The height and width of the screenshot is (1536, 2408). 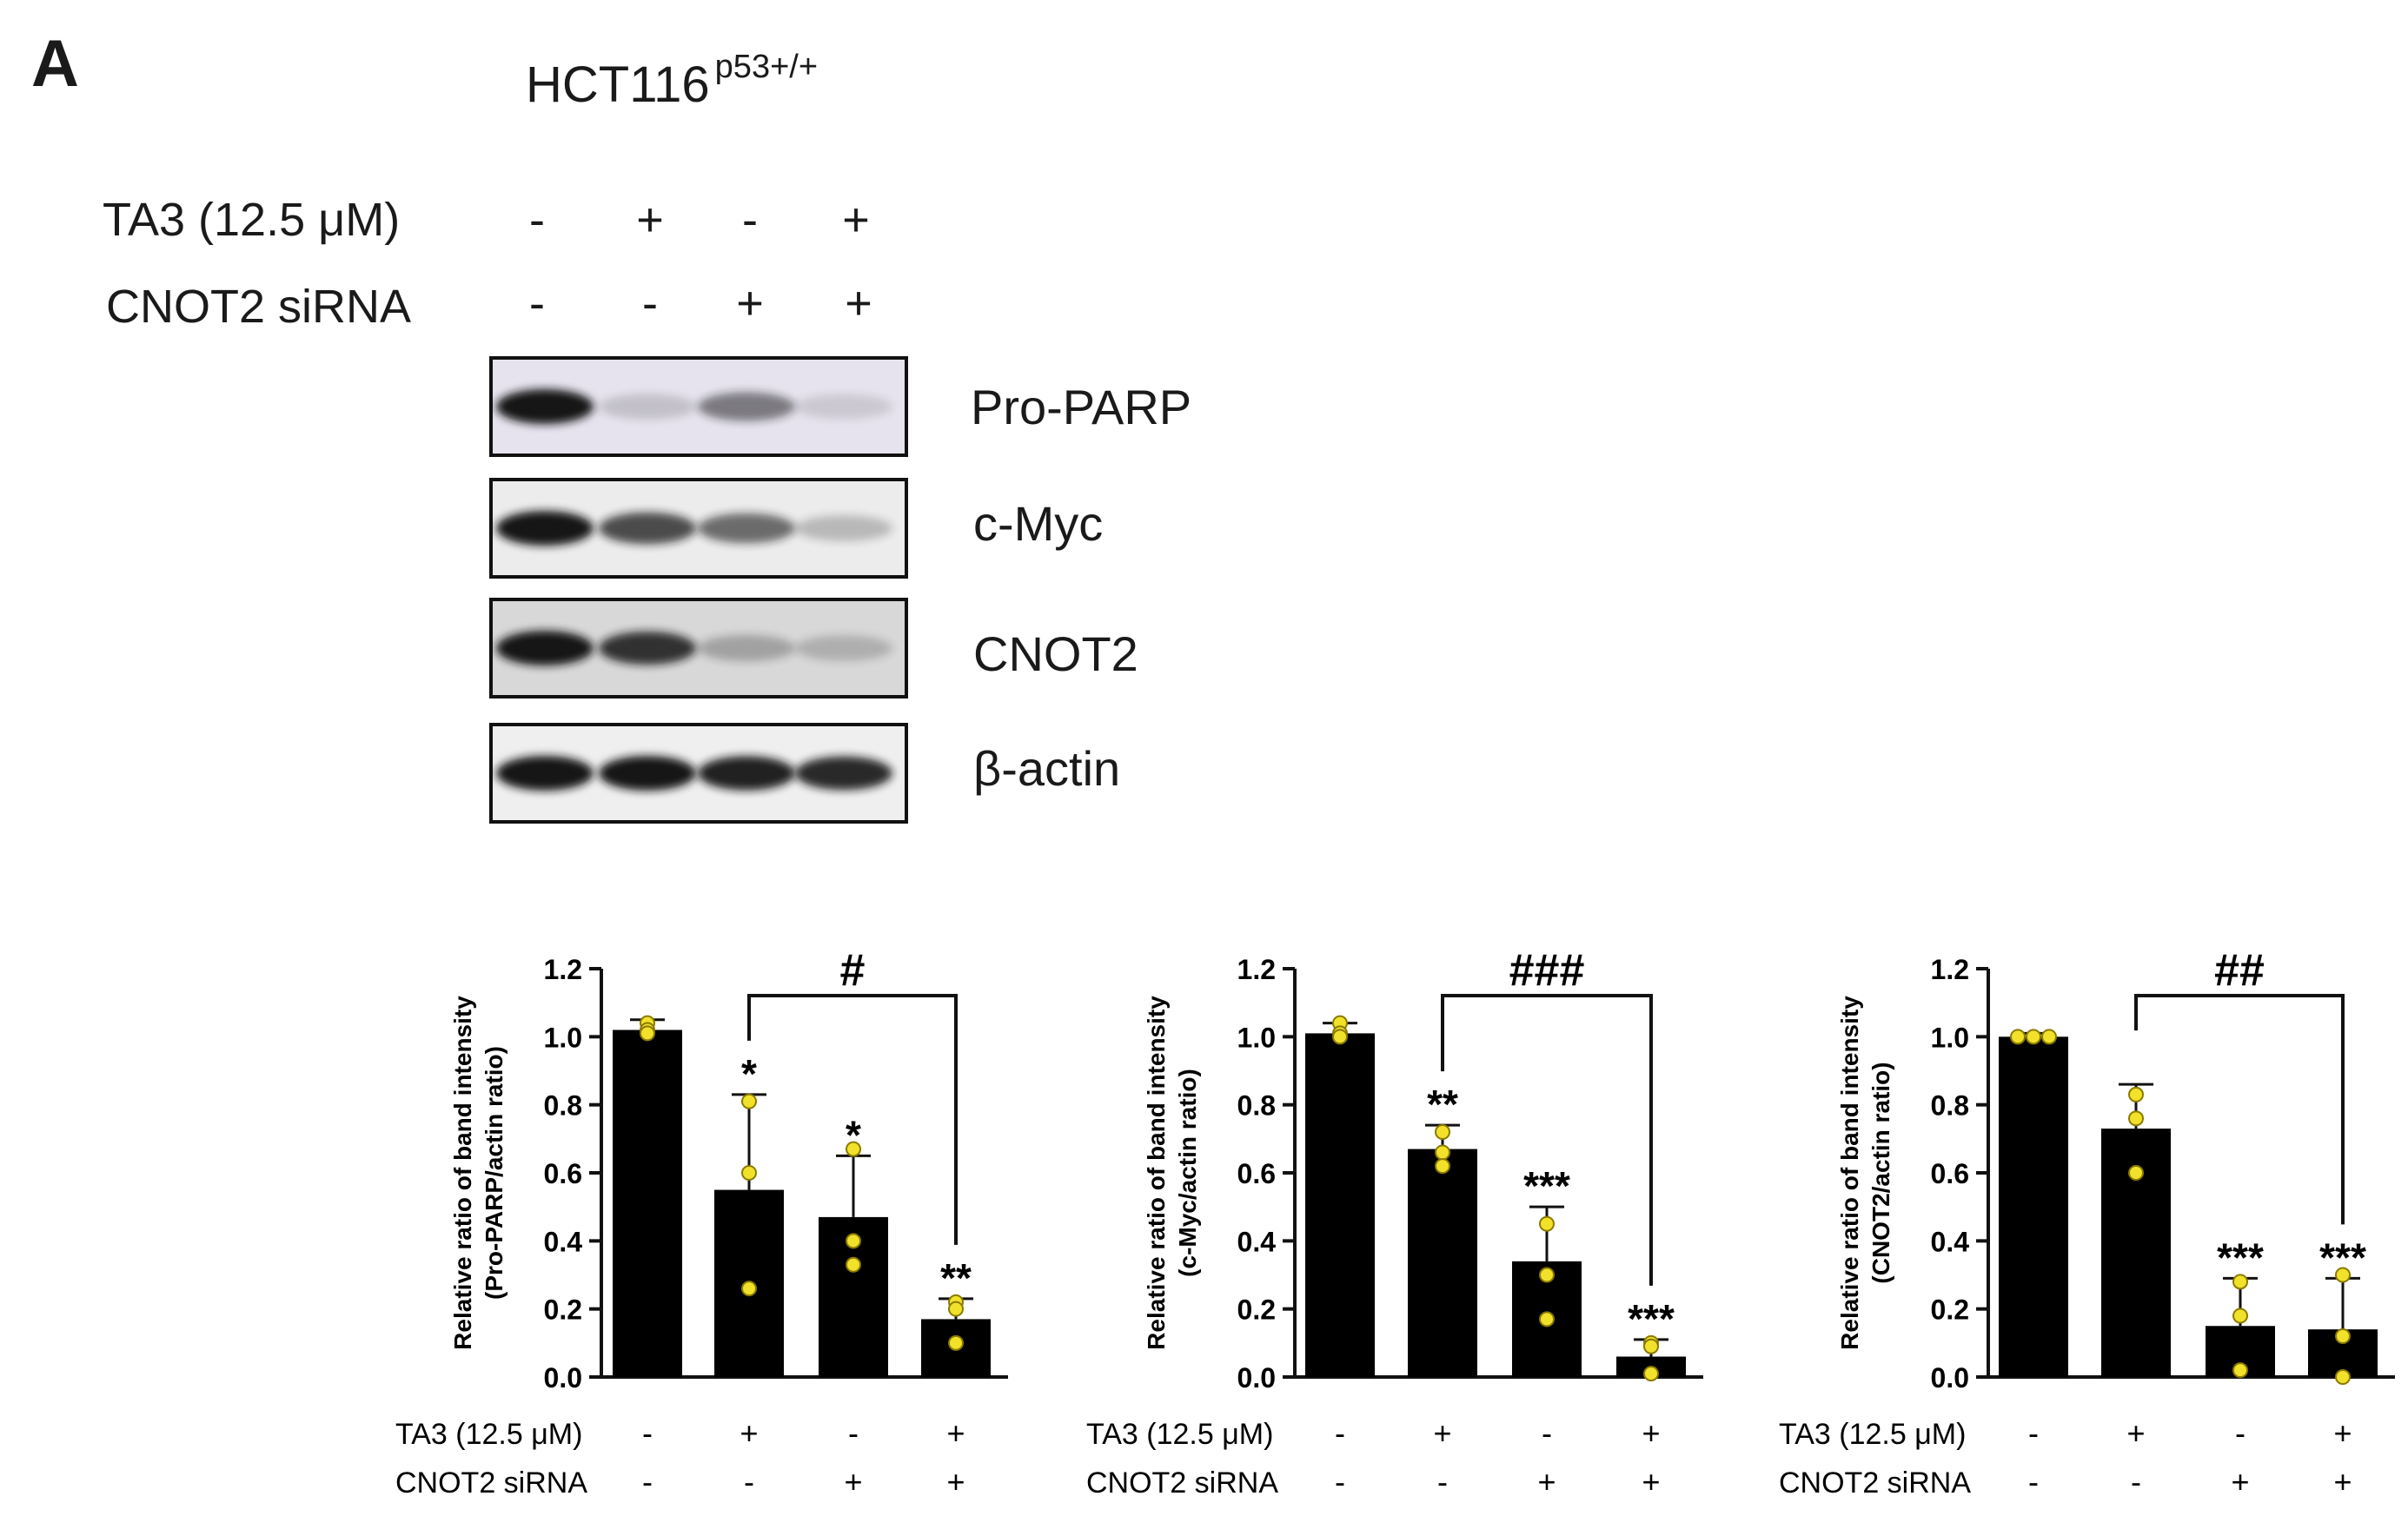 What do you see at coordinates (259, 307) in the screenshot?
I see `condition-label-sirna: CNOT2 siRNA` at bounding box center [259, 307].